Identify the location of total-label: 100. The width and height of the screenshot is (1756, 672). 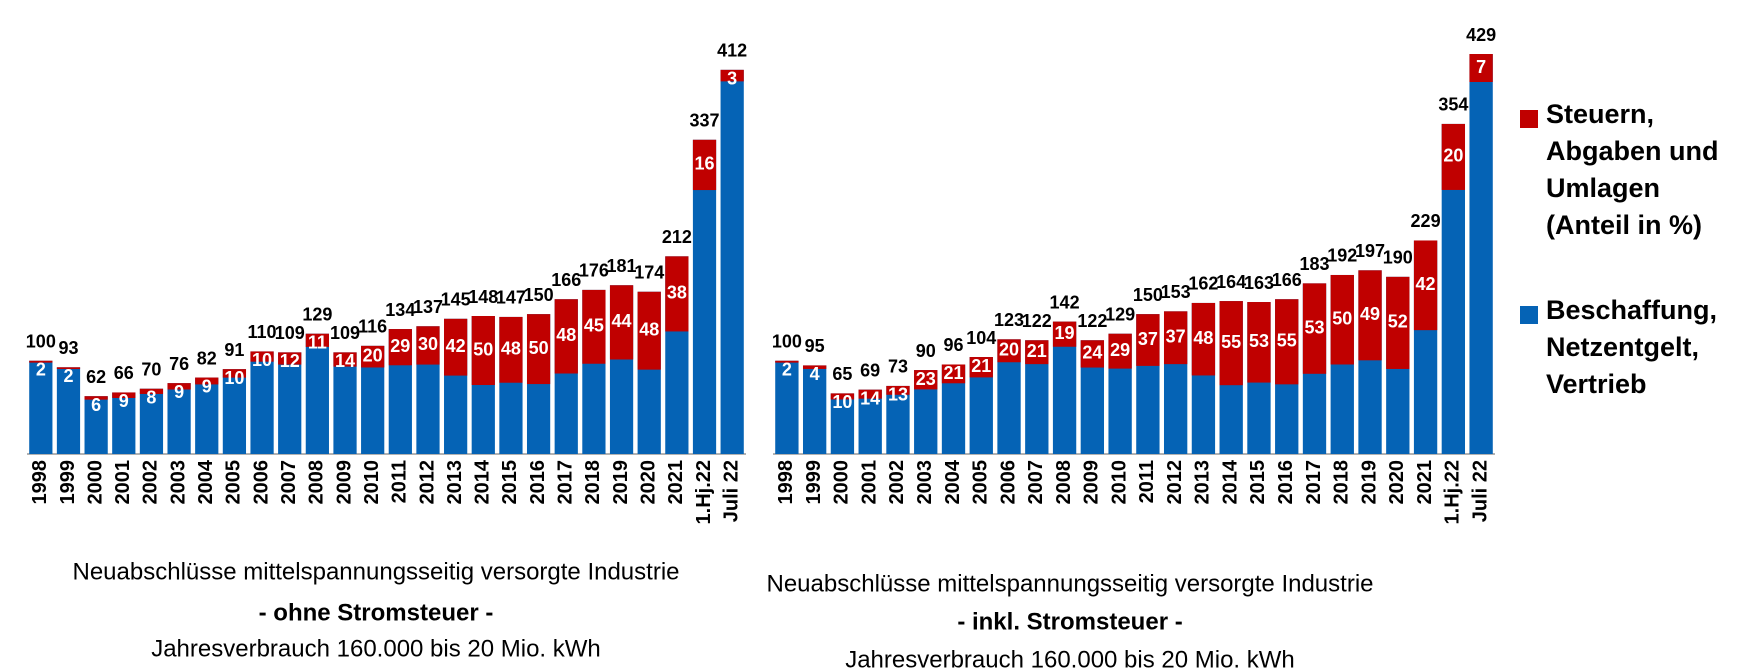
(787, 342).